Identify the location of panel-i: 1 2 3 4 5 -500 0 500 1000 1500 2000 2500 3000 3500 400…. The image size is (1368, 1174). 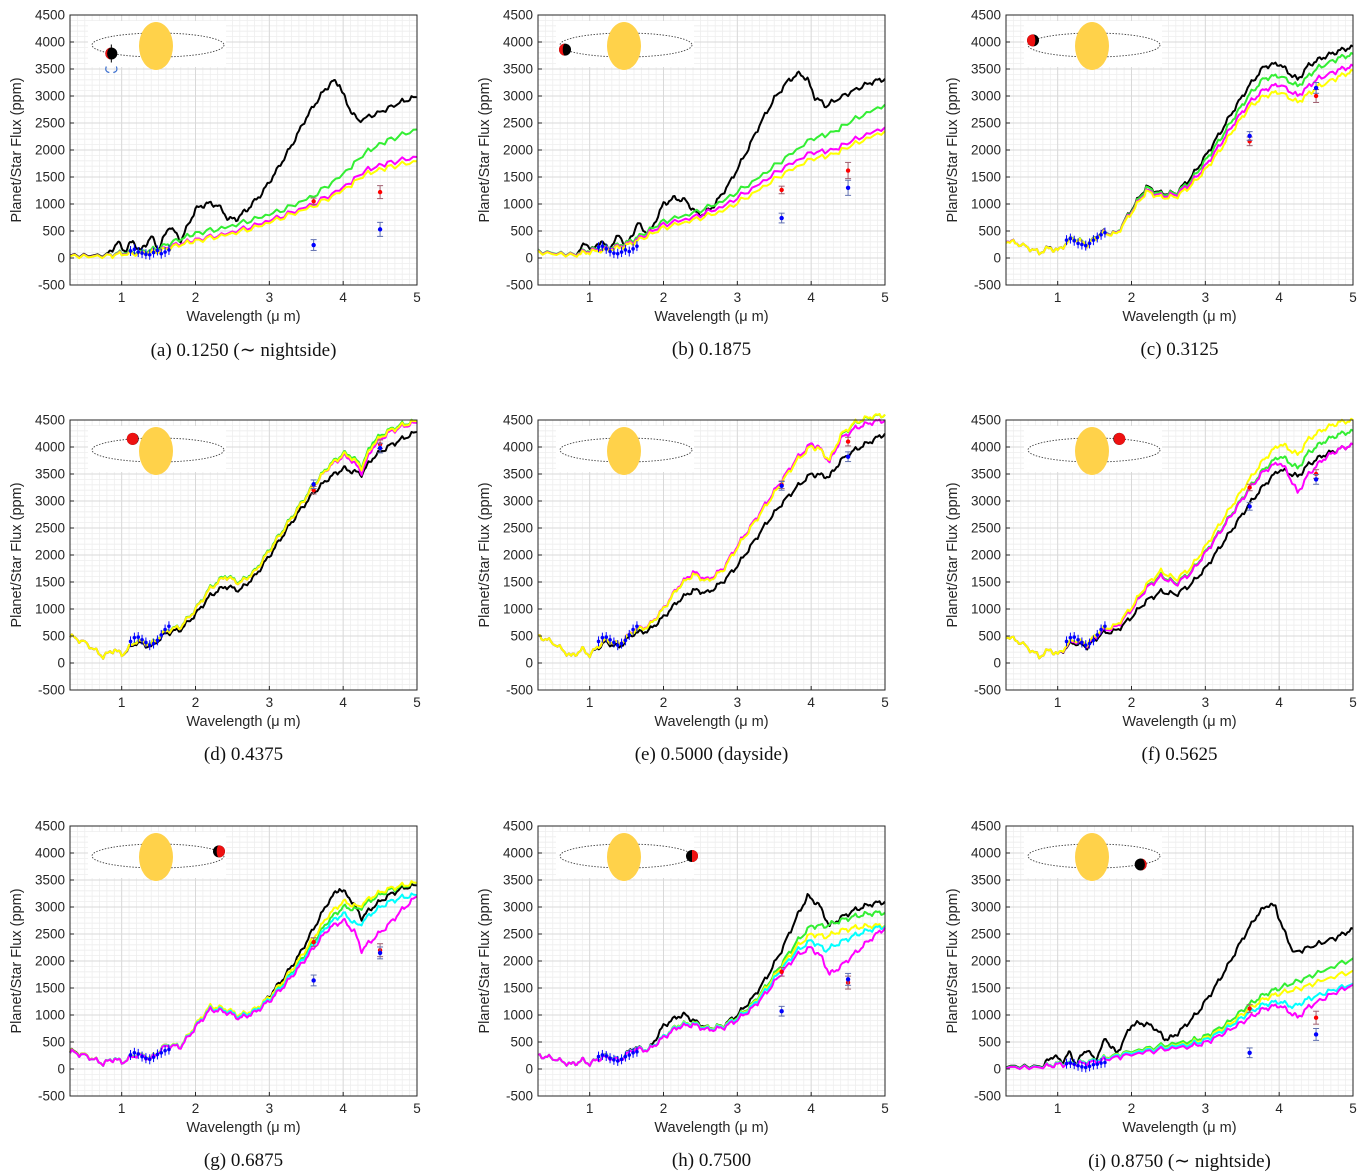
(1151, 978).